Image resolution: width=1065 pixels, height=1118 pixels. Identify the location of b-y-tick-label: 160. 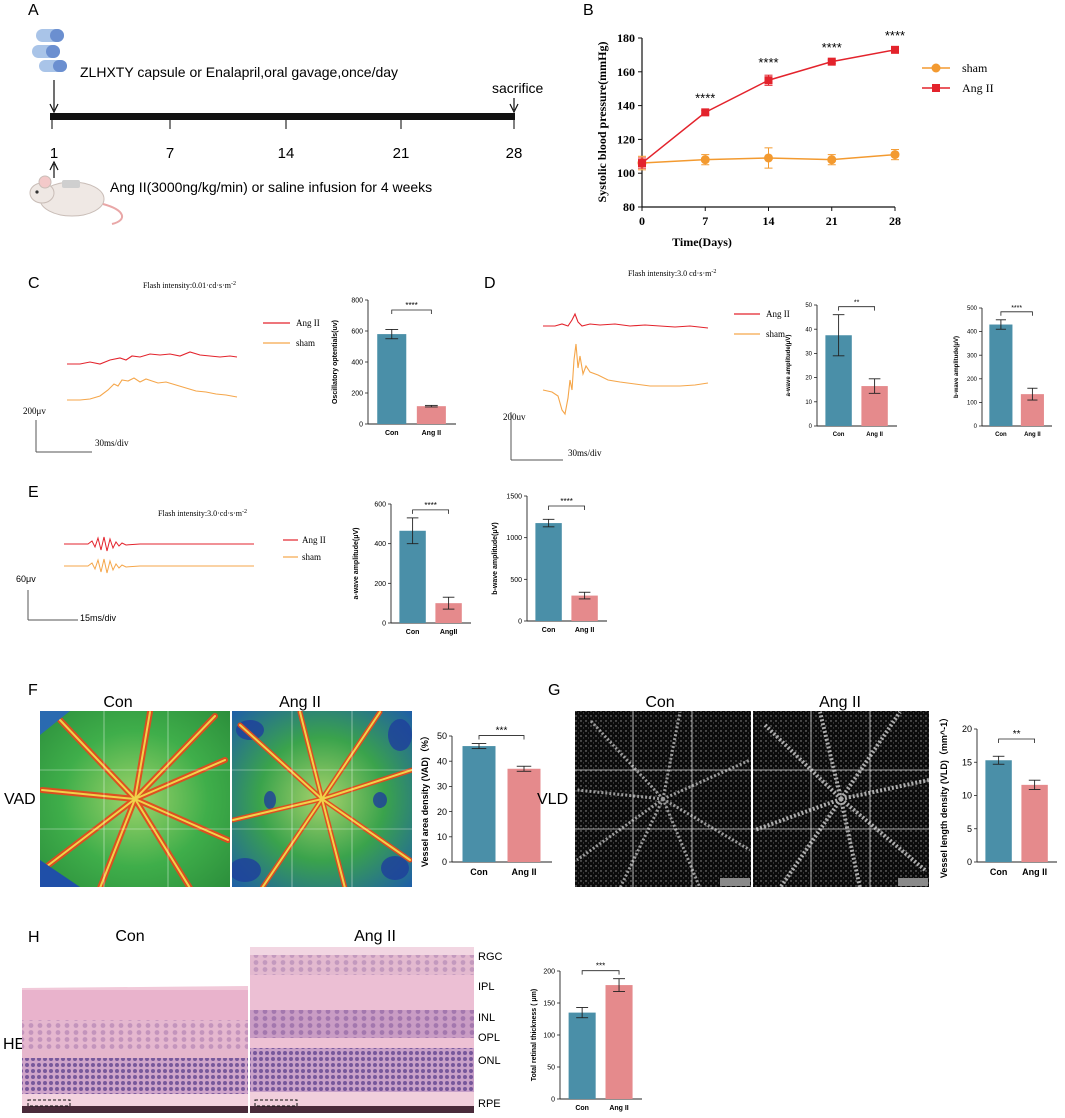
(626, 72).